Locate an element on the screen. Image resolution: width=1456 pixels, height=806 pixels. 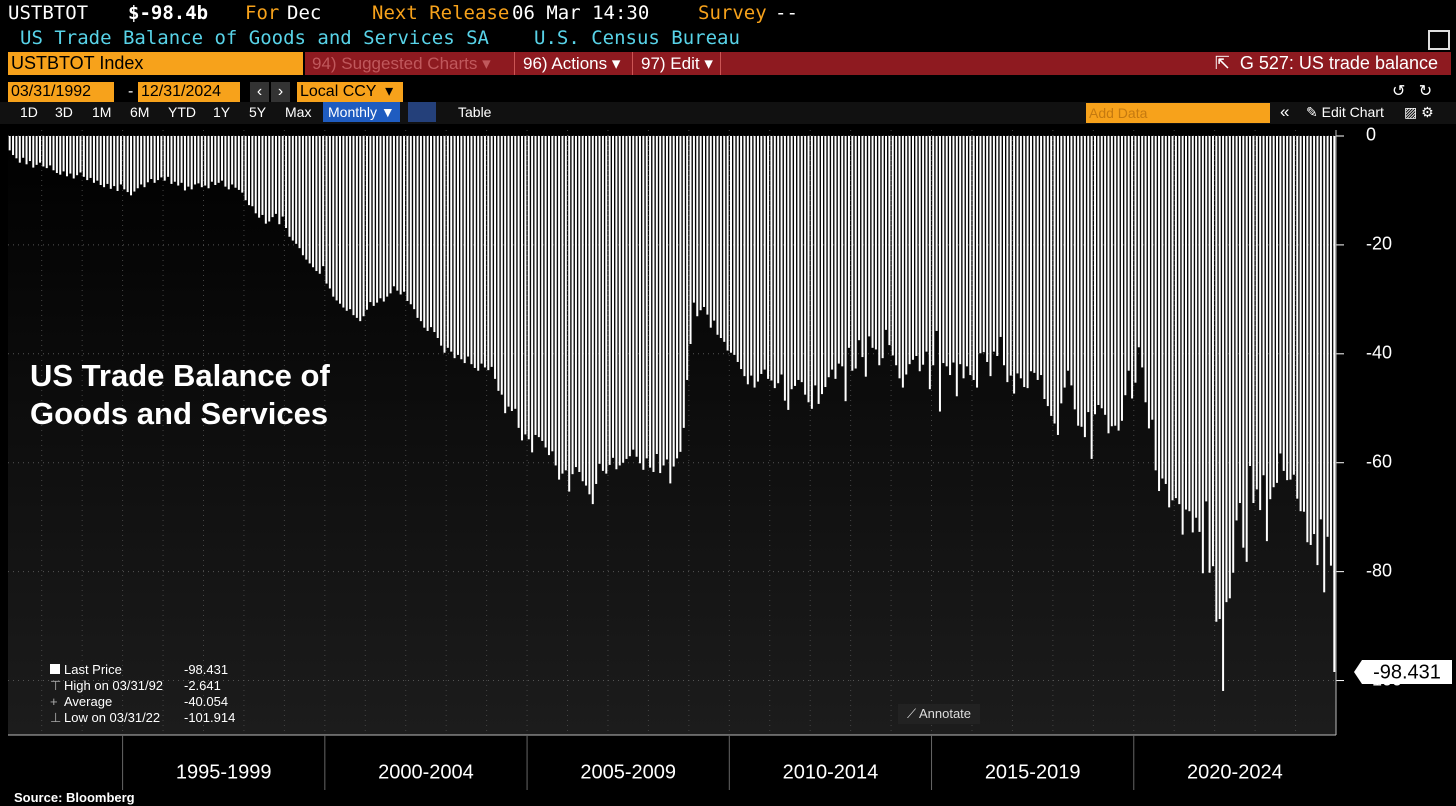
range-button: 6M is located at coordinates (140, 112).